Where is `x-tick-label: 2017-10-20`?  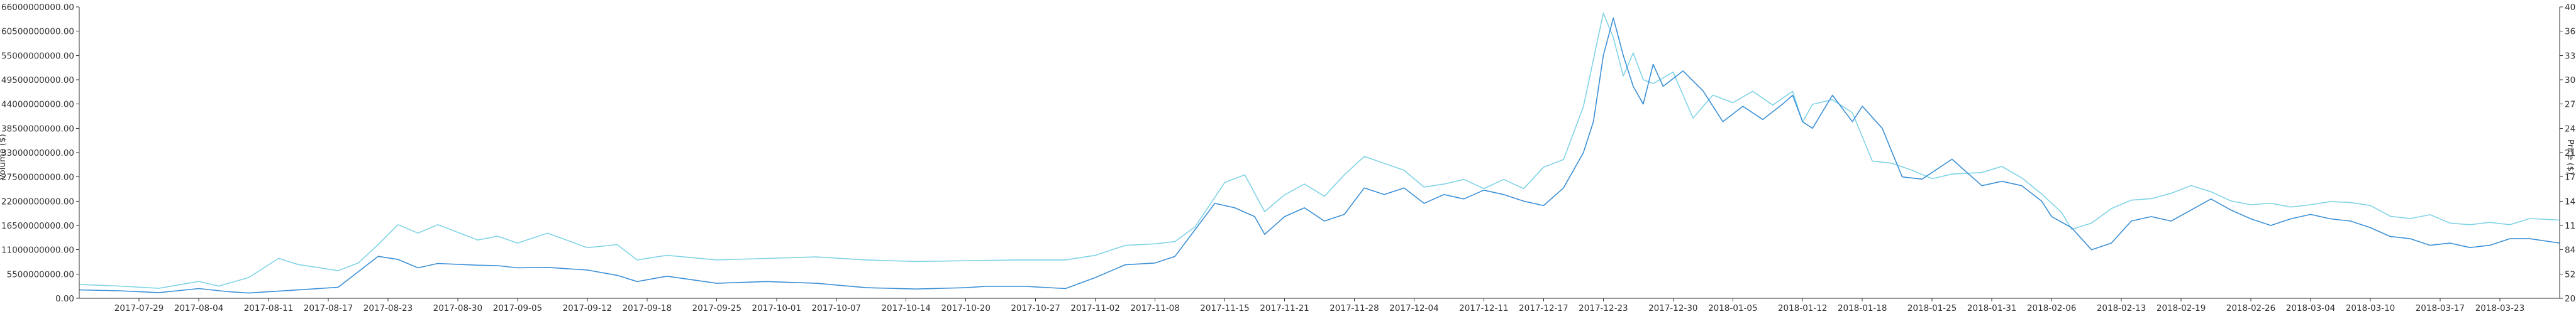
x-tick-label: 2017-10-20 is located at coordinates (965, 308).